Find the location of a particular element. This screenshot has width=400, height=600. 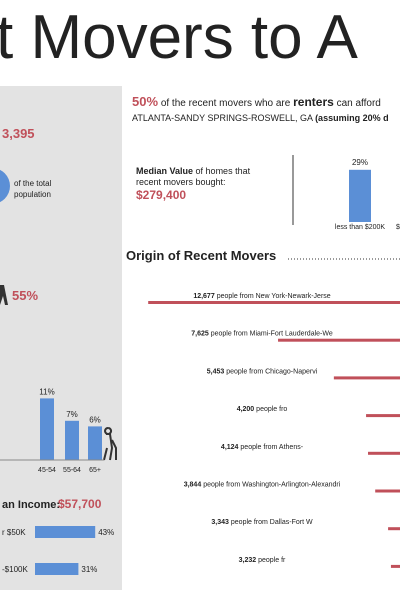

median-label: recent movers bought: is located at coordinates (181, 182).